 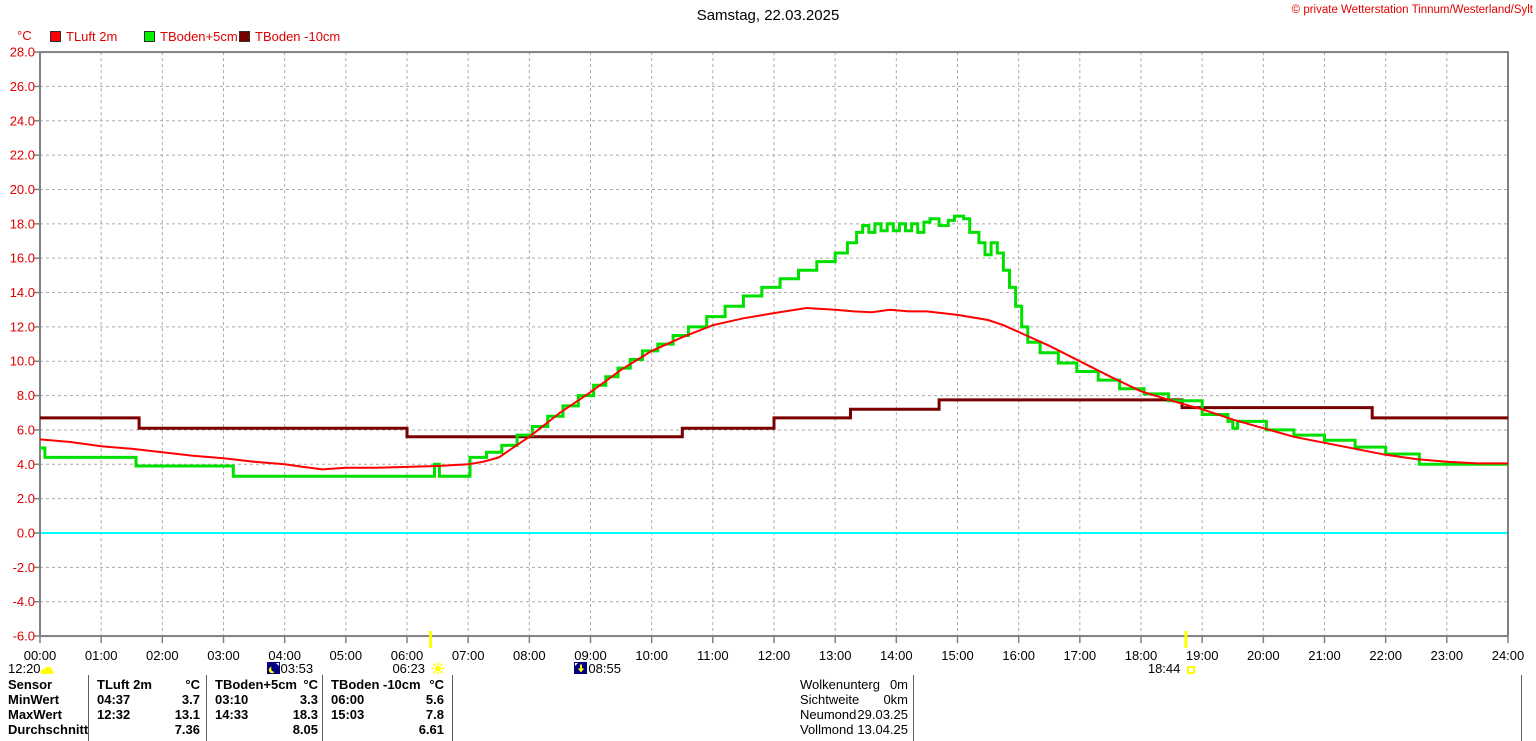 I want to click on x-tick-label: 19:00, so click(x=1202, y=655).